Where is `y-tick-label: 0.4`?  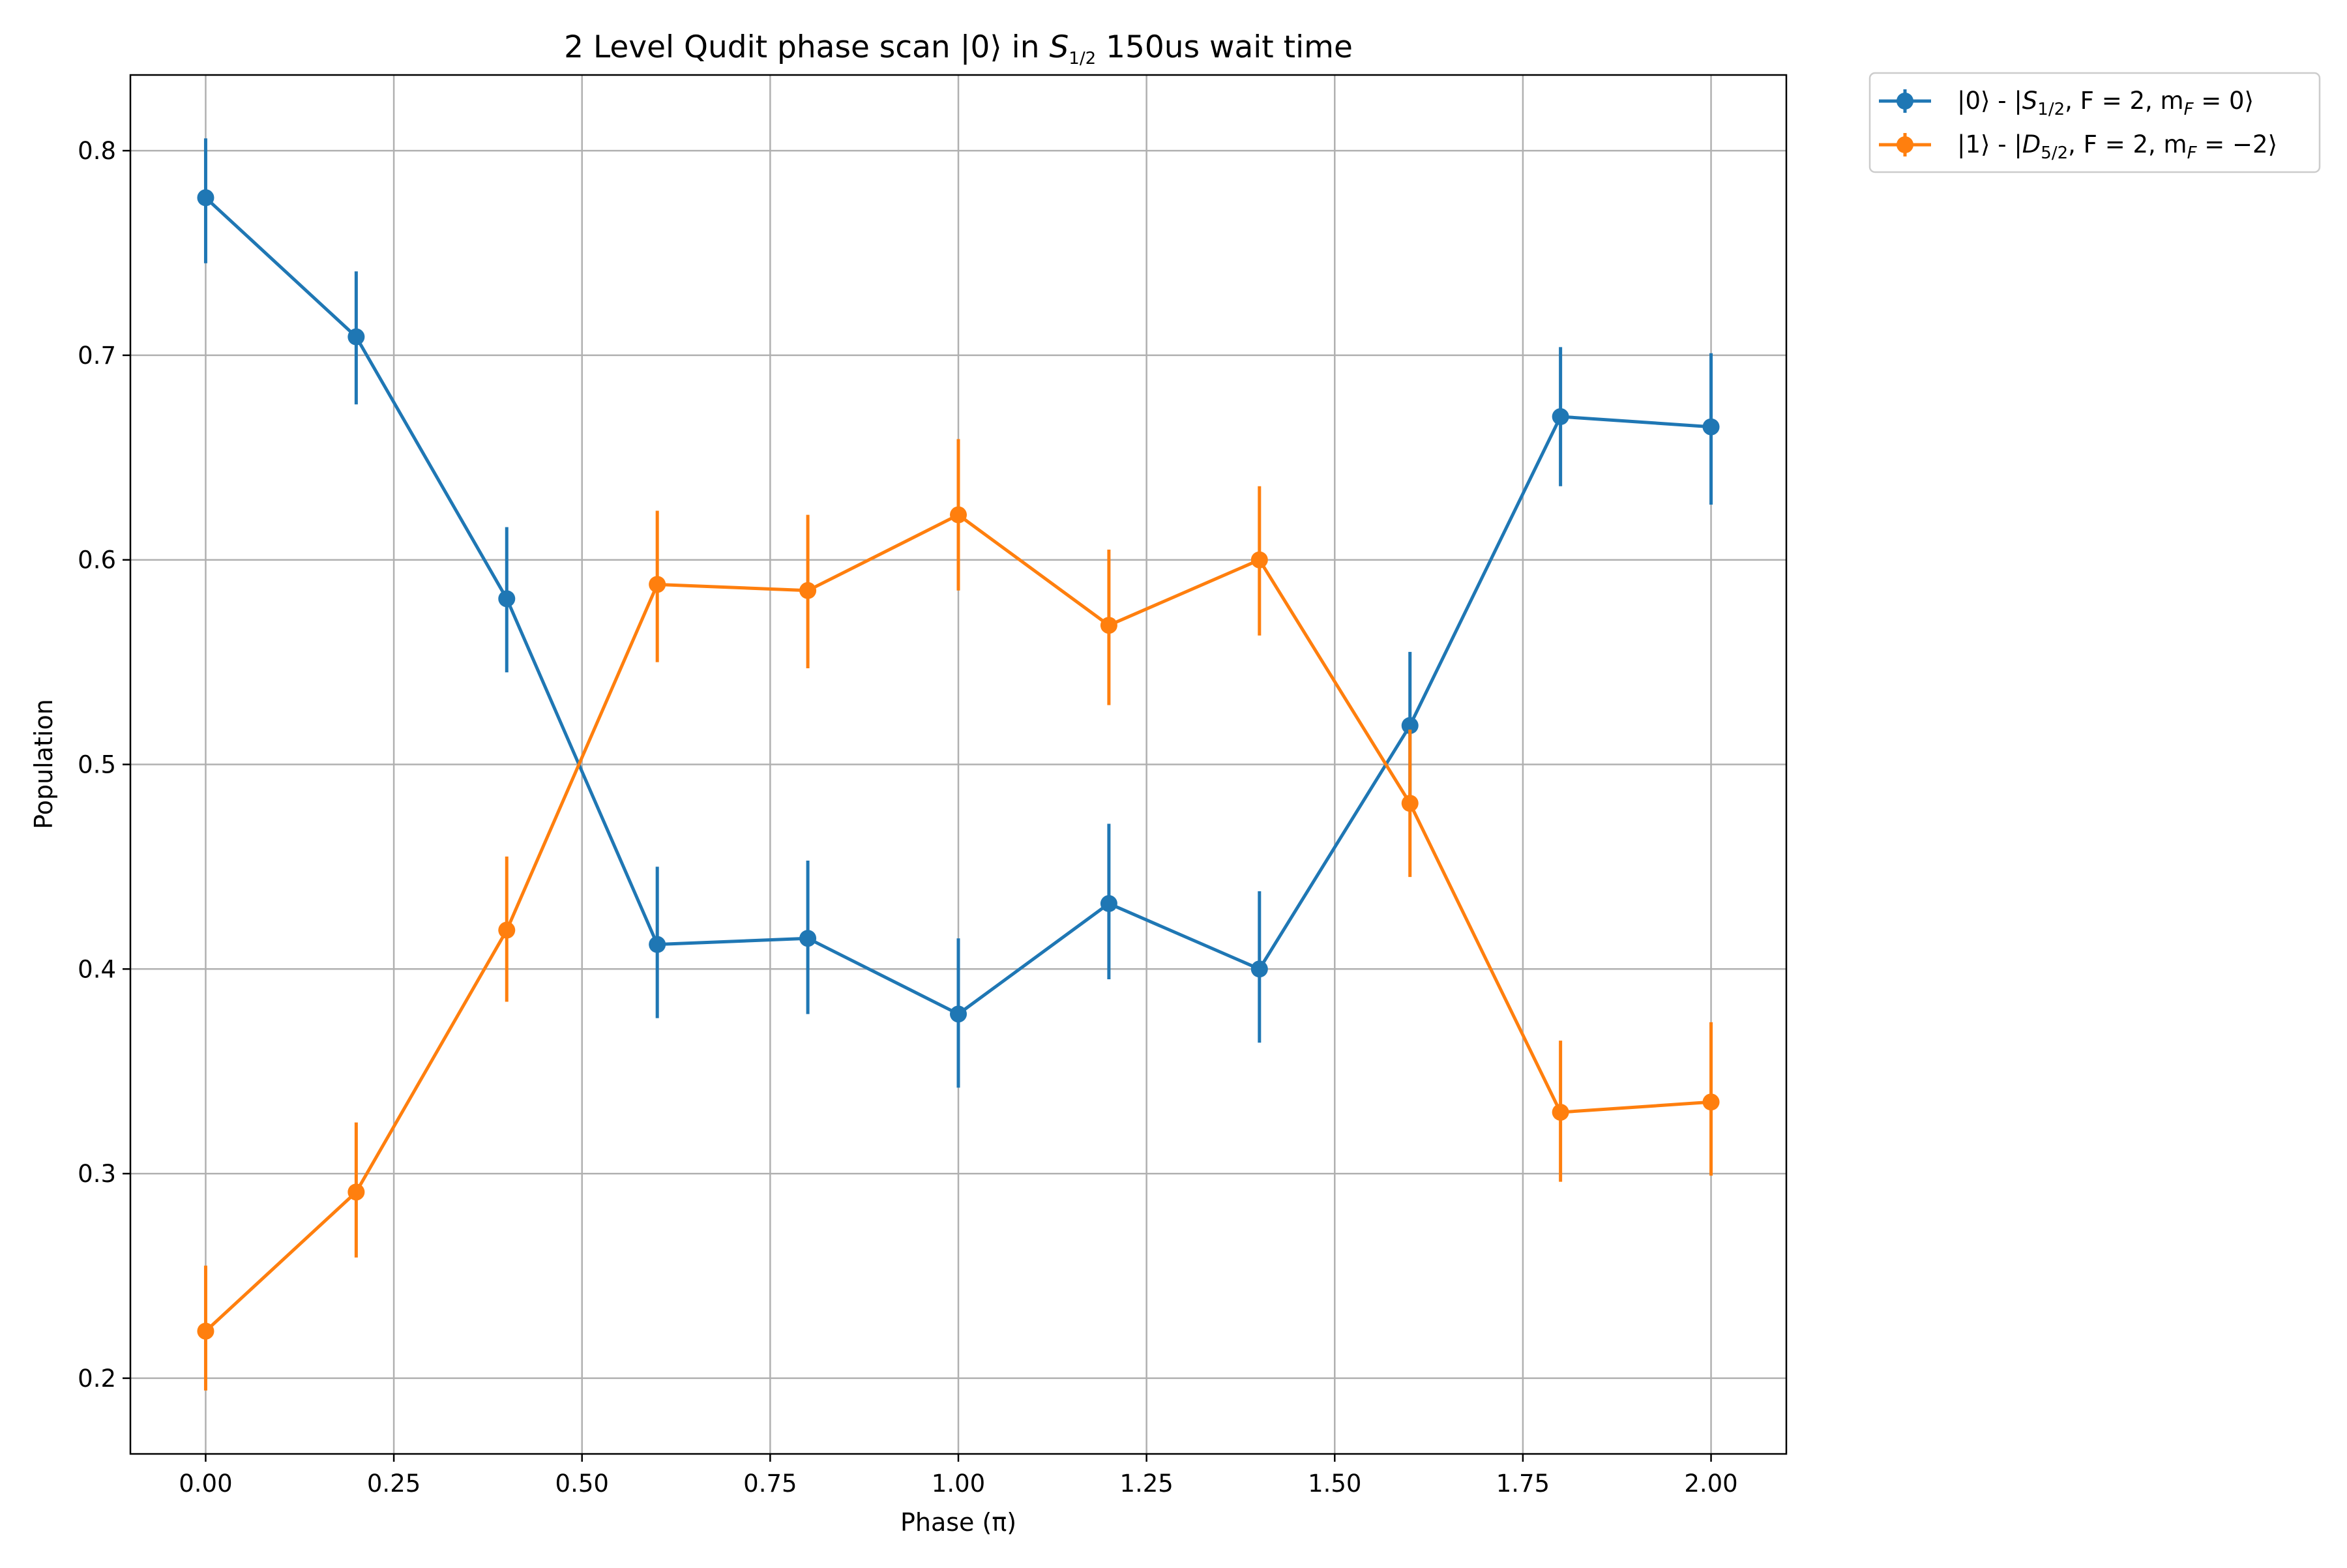 y-tick-label: 0.4 is located at coordinates (97, 969).